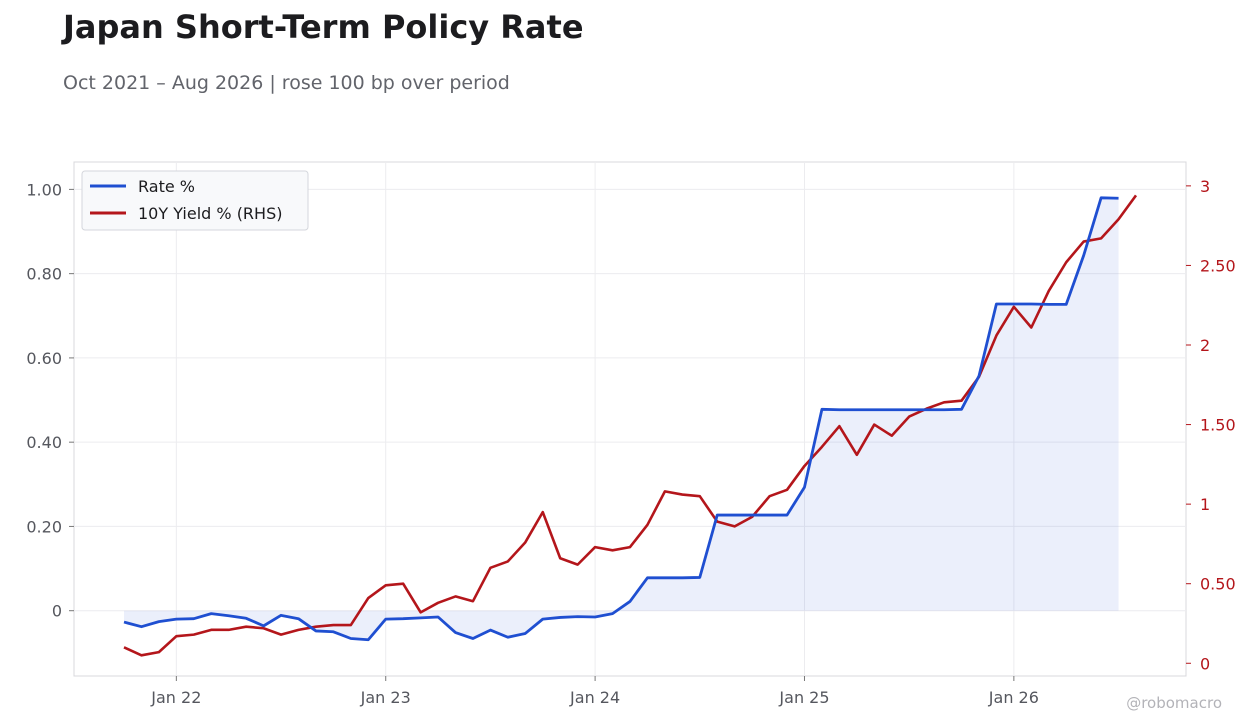 This screenshot has height=728, width=1260. I want to click on right-tick-label: 0, so click(1205, 663).